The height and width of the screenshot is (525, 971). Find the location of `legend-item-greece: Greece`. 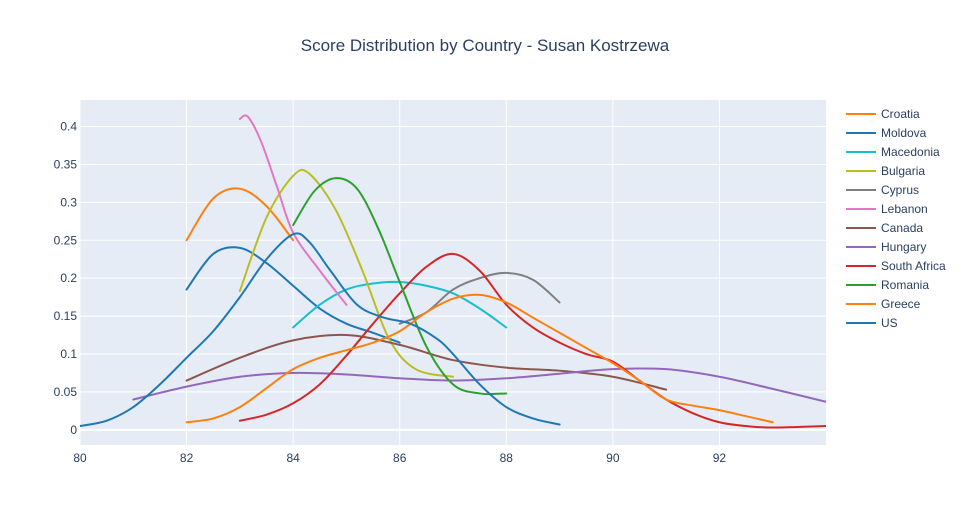

legend-item-greece: Greece is located at coordinates (883, 304).